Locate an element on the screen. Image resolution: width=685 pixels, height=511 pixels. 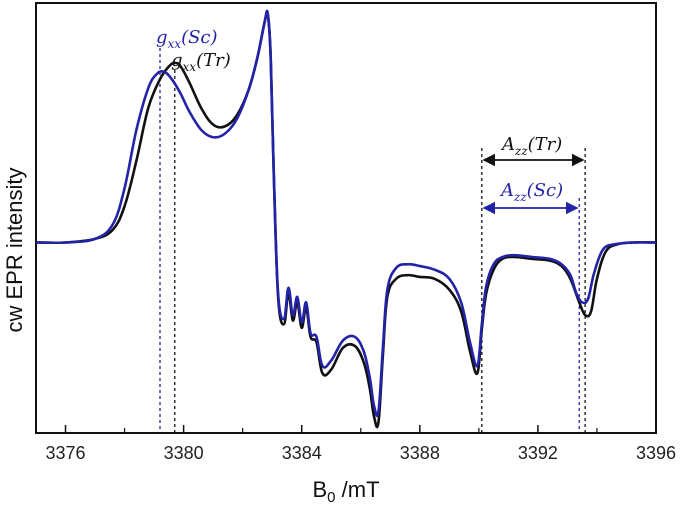
x-tick-label: 3388 is located at coordinates (420, 453).